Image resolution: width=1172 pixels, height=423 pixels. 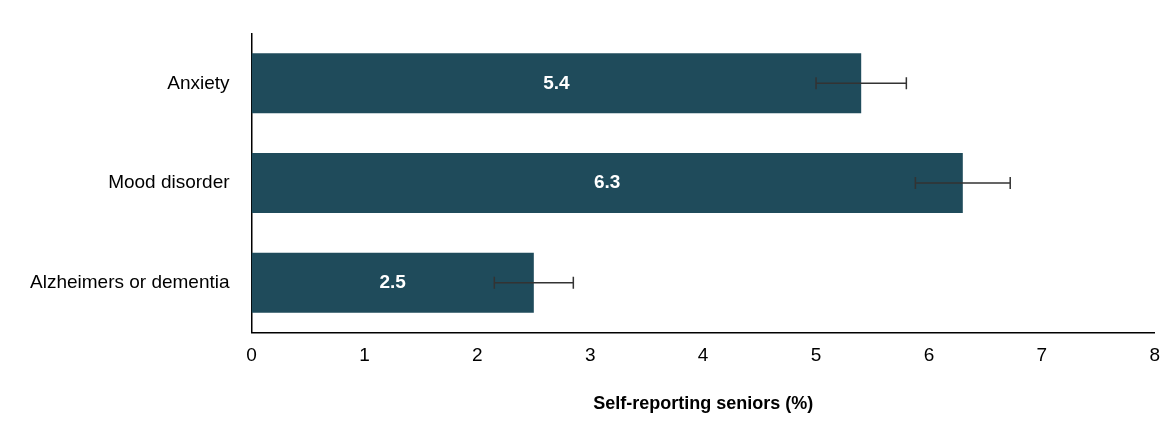 What do you see at coordinates (590, 355) in the screenshot?
I see `x-tick-label: 3` at bounding box center [590, 355].